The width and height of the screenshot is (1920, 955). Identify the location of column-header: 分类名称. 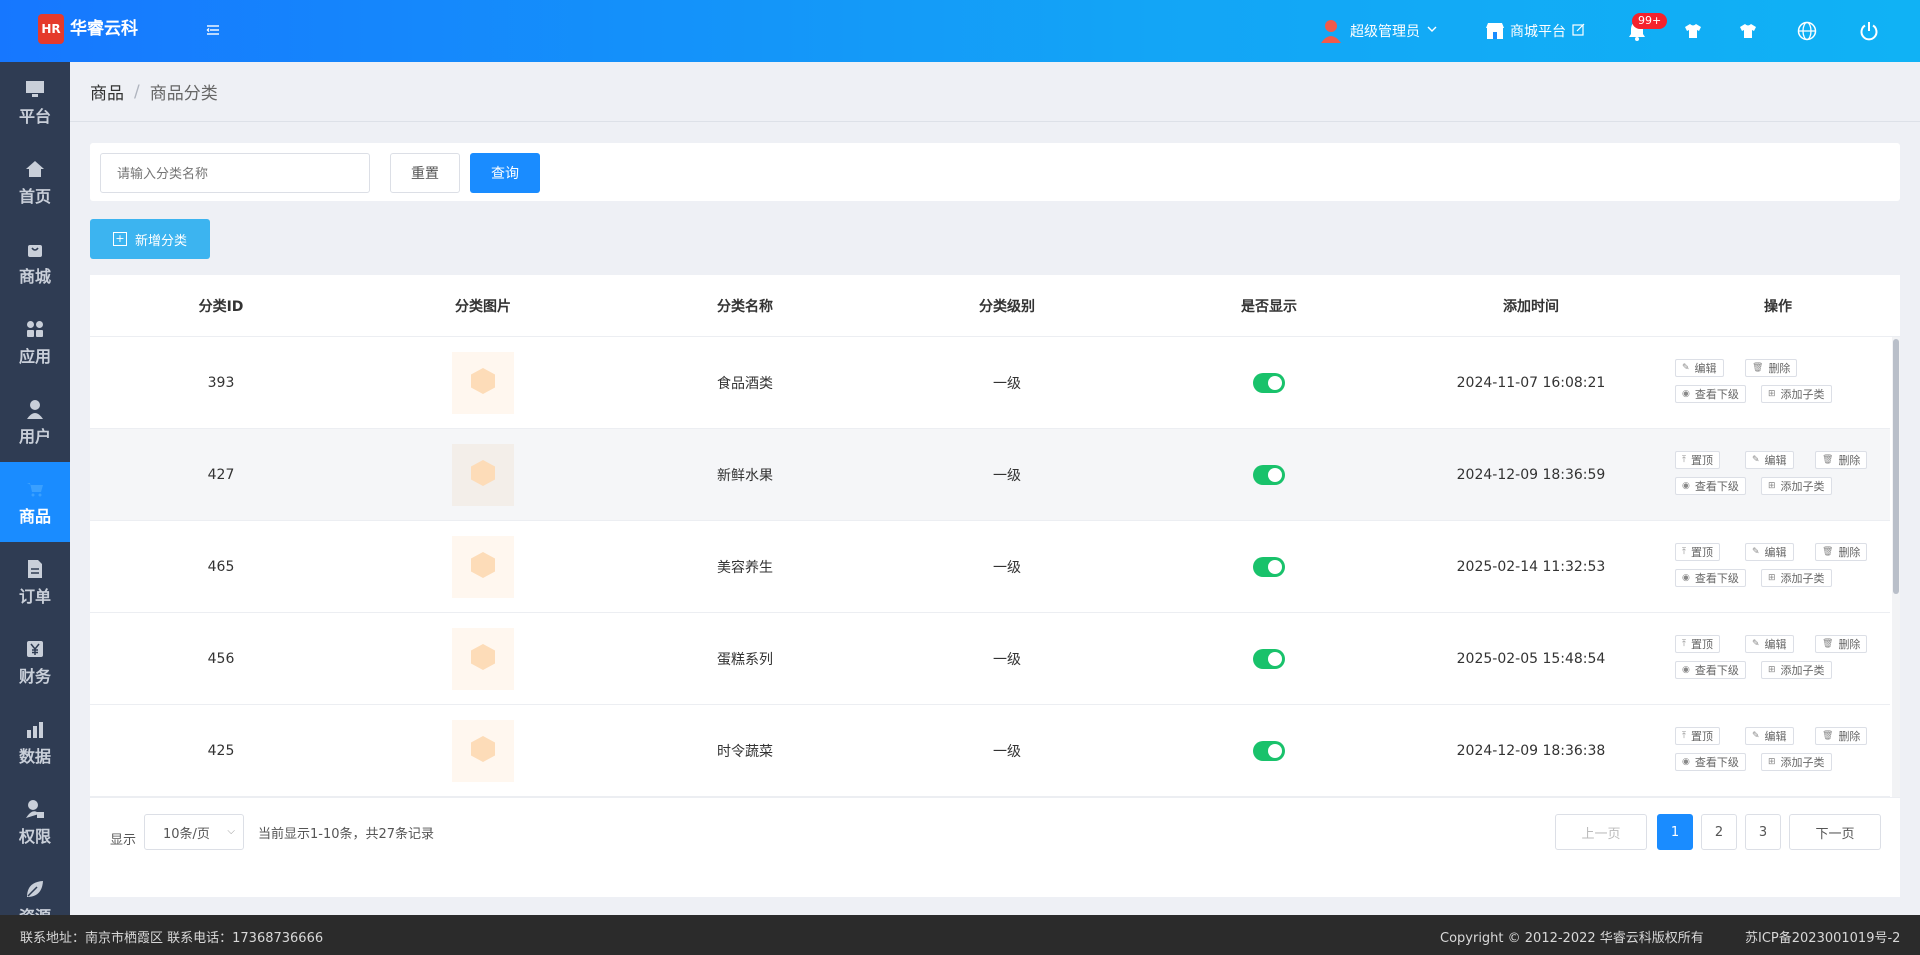
(745, 307).